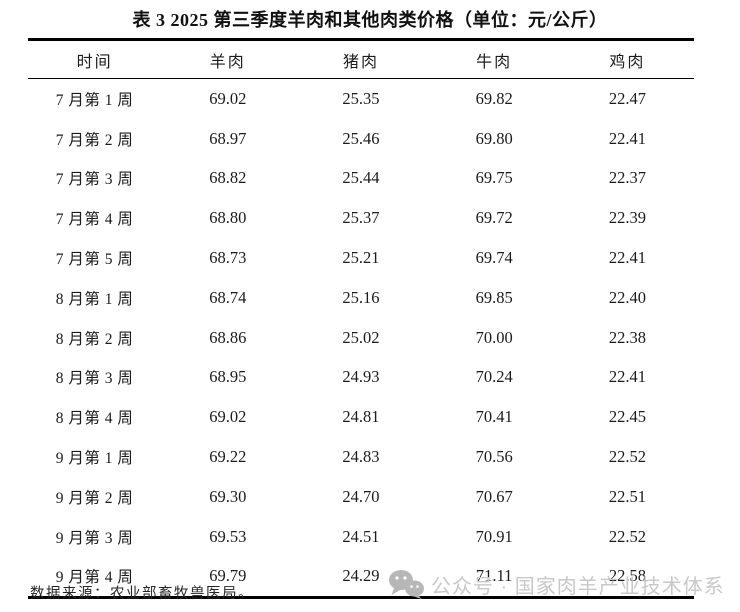 The width and height of the screenshot is (740, 612). I want to click on price-cell: 68.74, so click(228, 297).